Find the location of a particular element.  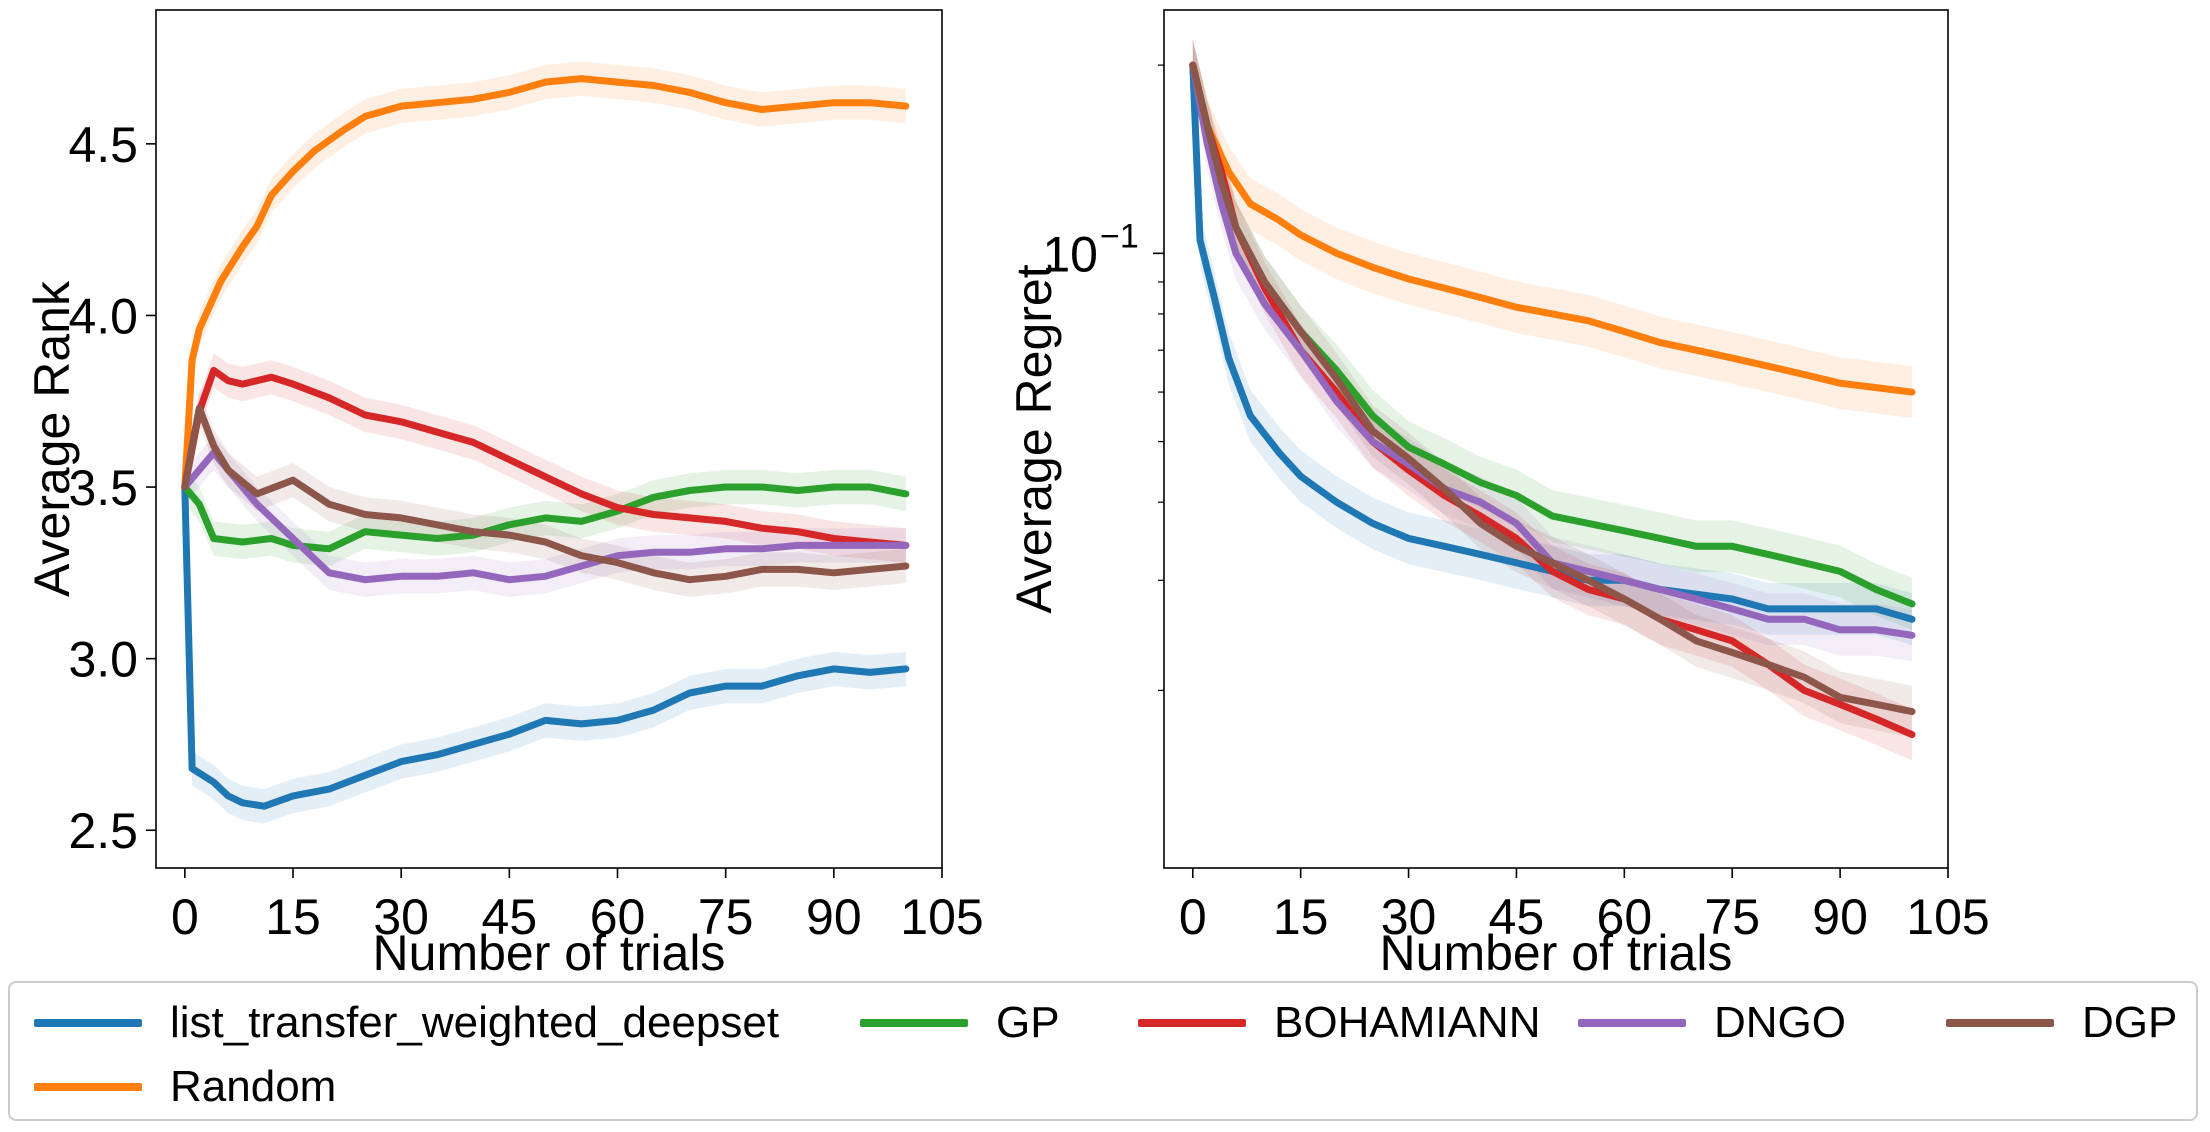

legend-entry-random: Random is located at coordinates (185, 1087).